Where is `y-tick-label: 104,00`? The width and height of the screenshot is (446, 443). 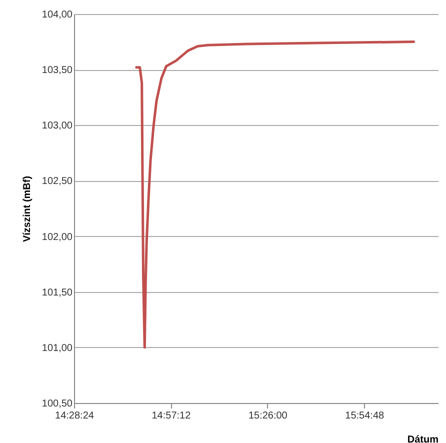 y-tick-label: 104,00 is located at coordinates (57, 15).